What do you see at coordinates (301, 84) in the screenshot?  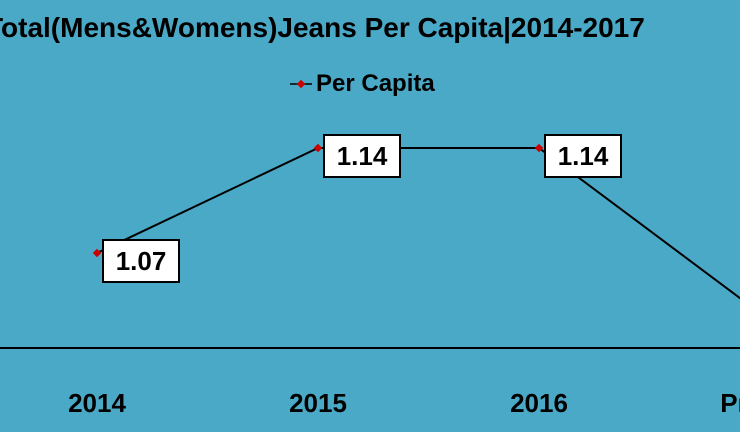 I see `legend-marker-icon` at bounding box center [301, 84].